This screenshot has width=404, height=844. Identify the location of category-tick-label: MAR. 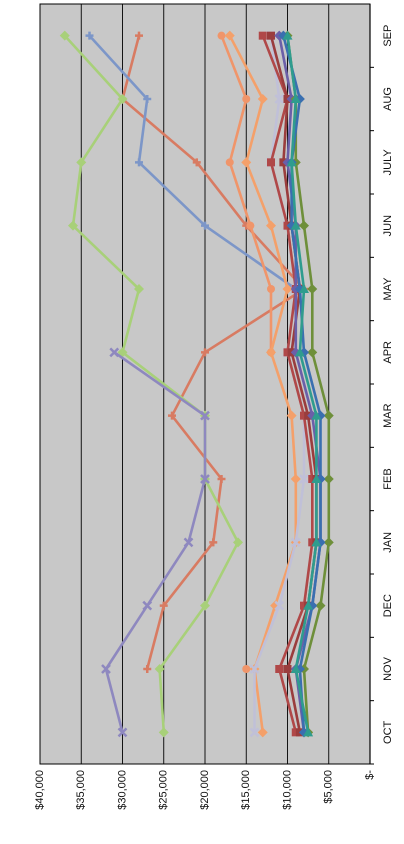
(388, 415).